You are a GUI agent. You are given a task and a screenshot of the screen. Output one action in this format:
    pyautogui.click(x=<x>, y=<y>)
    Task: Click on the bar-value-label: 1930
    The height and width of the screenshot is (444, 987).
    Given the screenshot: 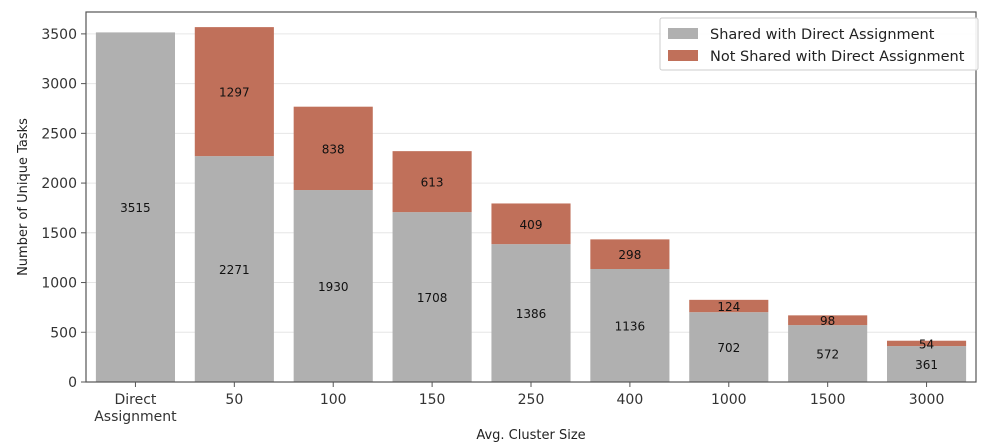 What is the action you would take?
    pyautogui.click(x=333, y=287)
    